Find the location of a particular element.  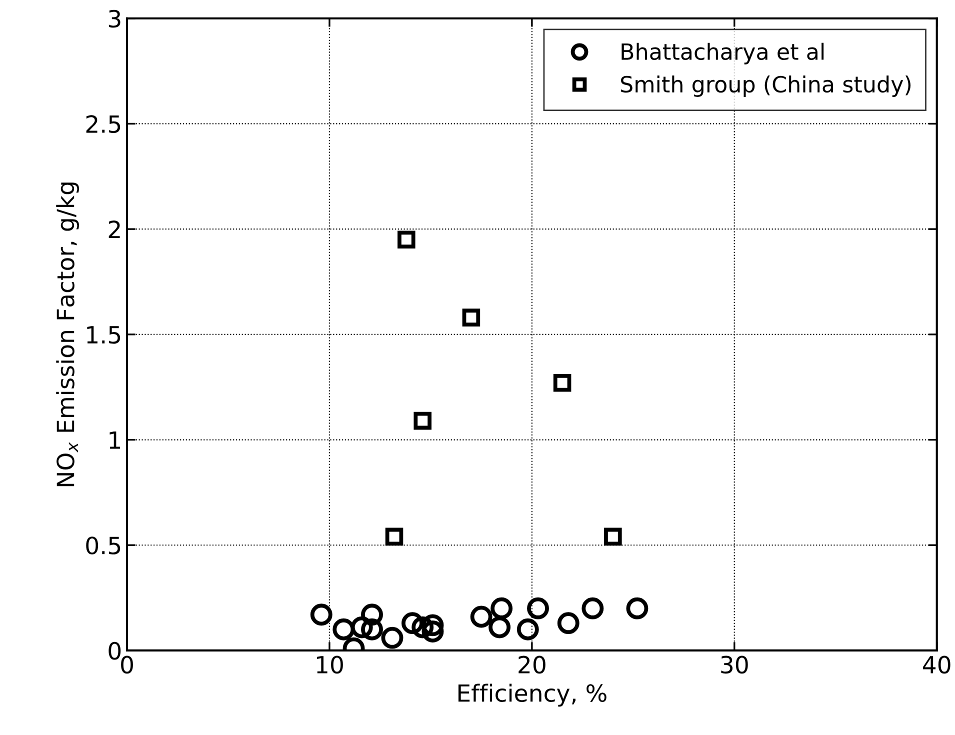

y-tick-label: 0.5 is located at coordinates (103, 545).